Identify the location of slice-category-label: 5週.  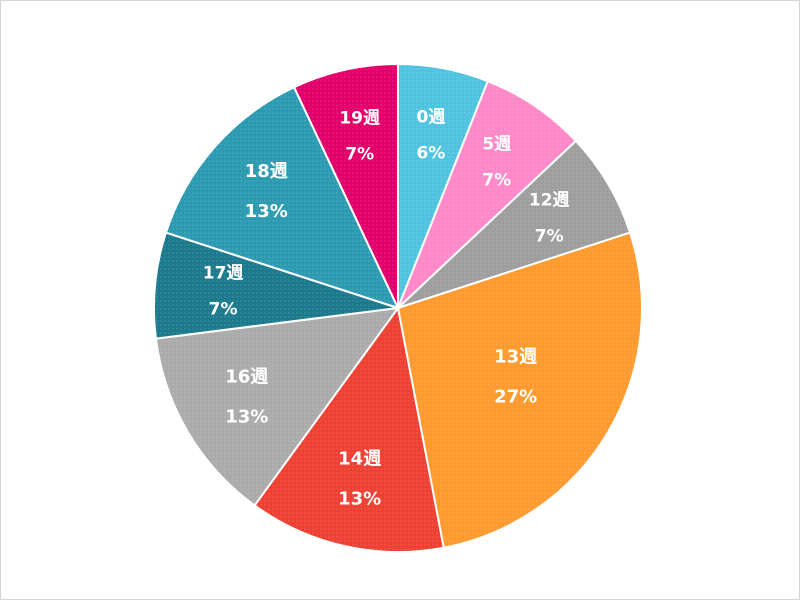
(496, 145).